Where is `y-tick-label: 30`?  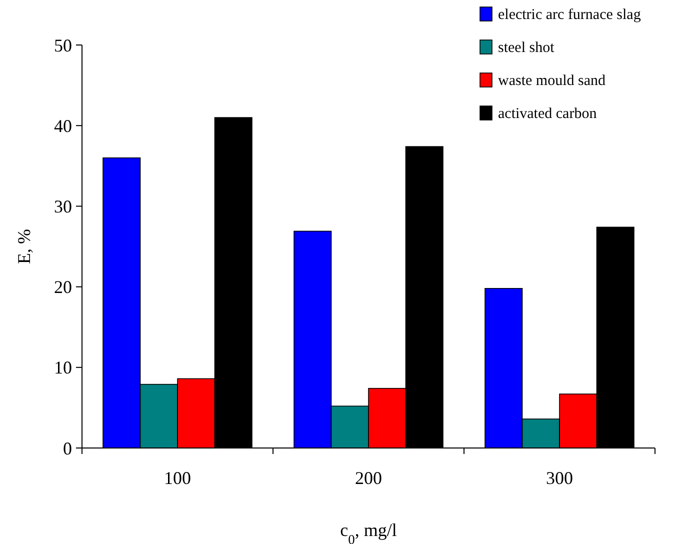 y-tick-label: 30 is located at coordinates (63, 206).